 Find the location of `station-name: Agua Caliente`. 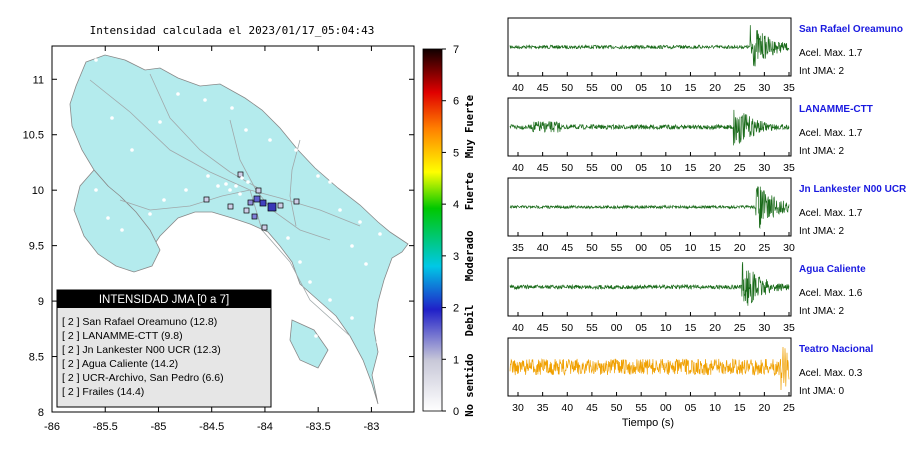

station-name: Agua Caliente is located at coordinates (832, 269).